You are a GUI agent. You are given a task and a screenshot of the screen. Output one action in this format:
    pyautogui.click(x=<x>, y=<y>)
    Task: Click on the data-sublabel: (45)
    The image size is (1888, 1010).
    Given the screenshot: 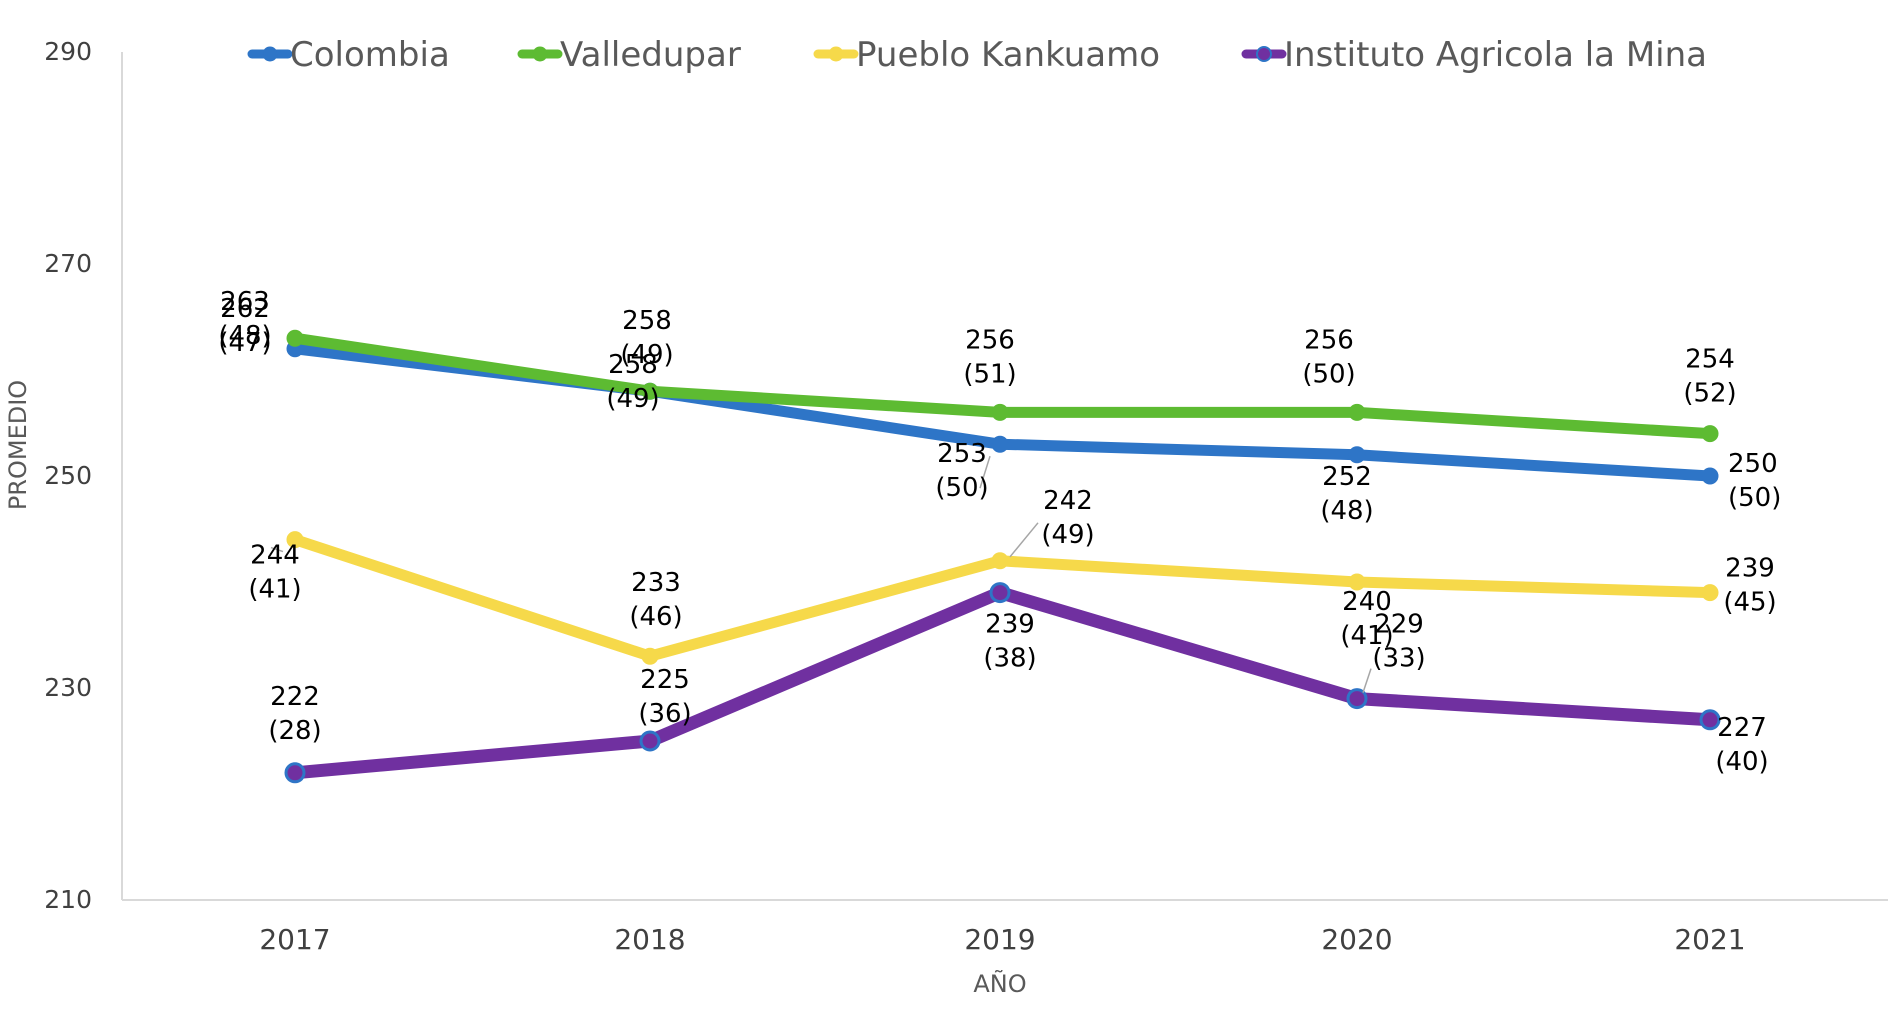 What is the action you would take?
    pyautogui.click(x=1749, y=603)
    